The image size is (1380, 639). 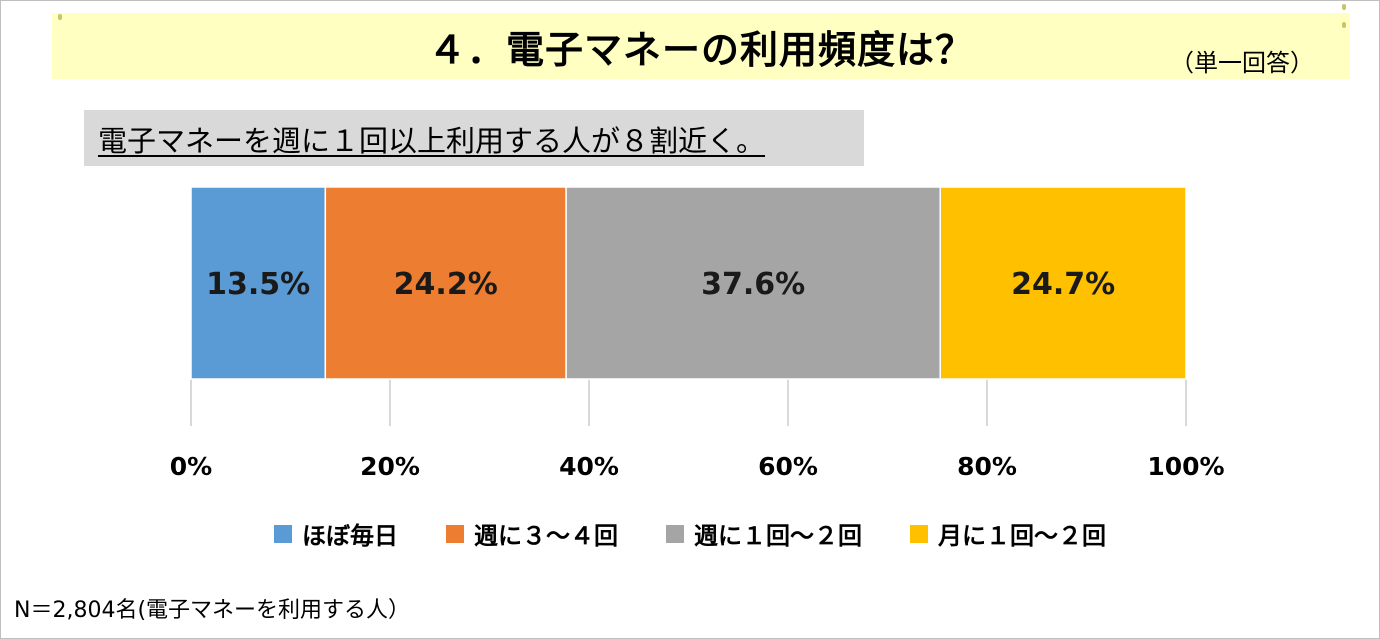 What do you see at coordinates (589, 466) in the screenshot?
I see `x-tick-label: 40%` at bounding box center [589, 466].